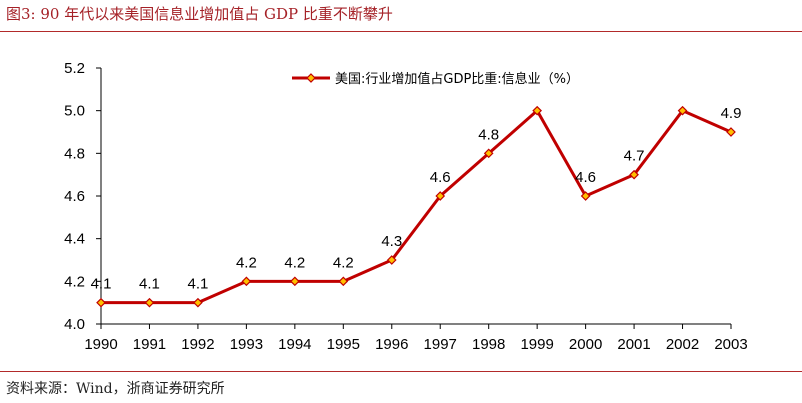 The image size is (802, 403). What do you see at coordinates (731, 113) in the screenshot?
I see `data-label: 4.9` at bounding box center [731, 113].